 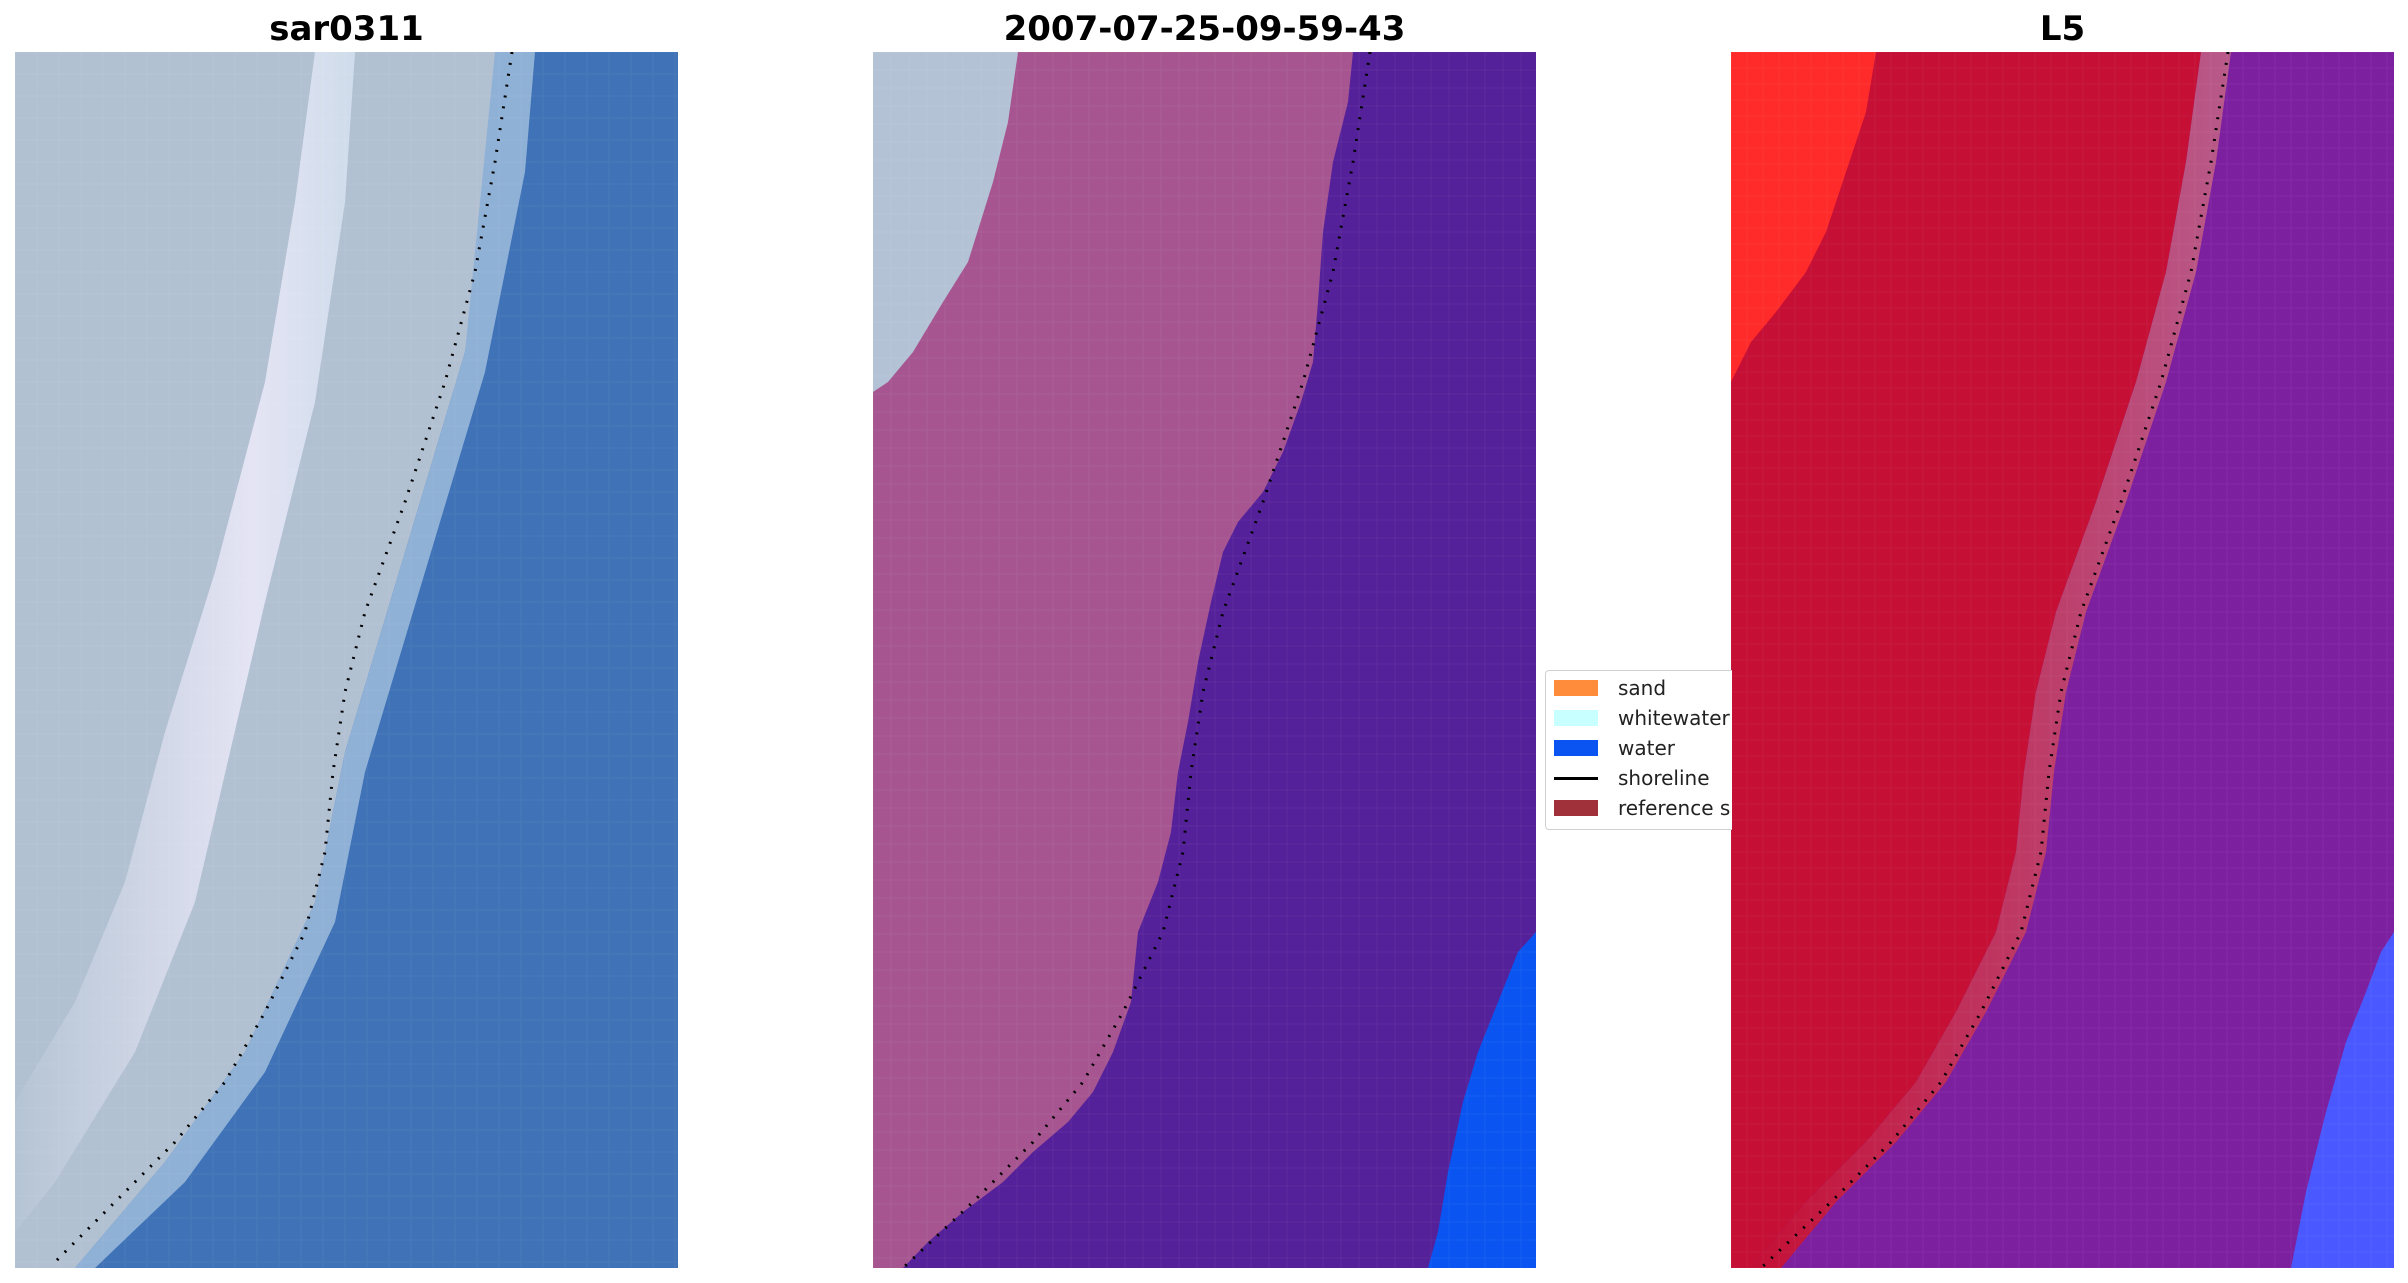 I want to click on legend-label: shoreline, so click(x=1664, y=778).